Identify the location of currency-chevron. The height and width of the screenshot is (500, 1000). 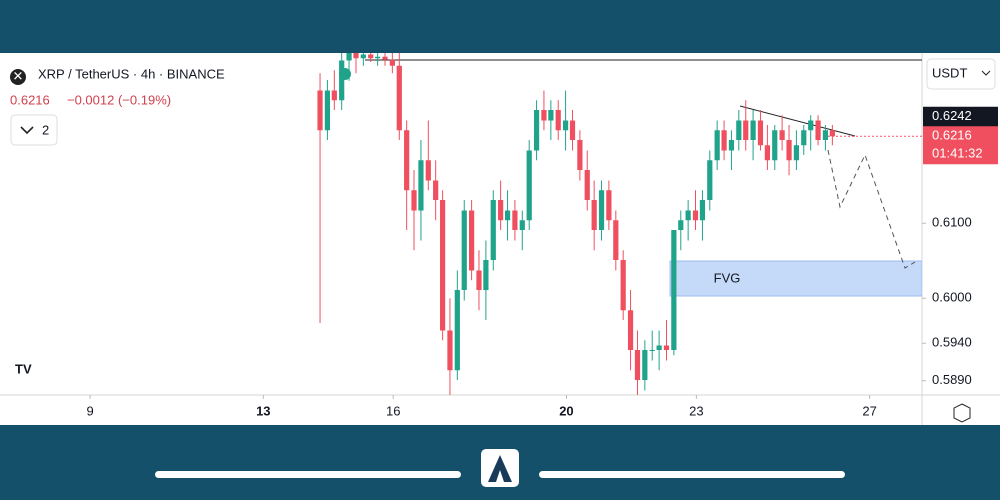
(986, 73).